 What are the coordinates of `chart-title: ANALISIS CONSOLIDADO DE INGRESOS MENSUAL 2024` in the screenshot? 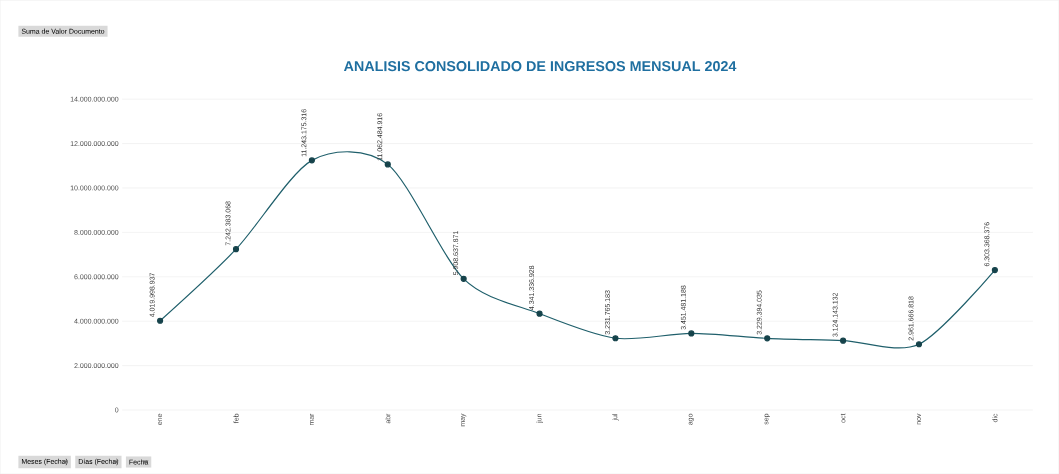 It's located at (540, 66).